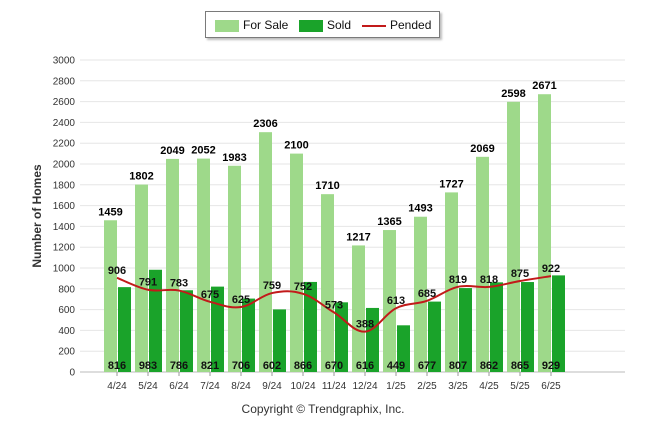 The width and height of the screenshot is (646, 434). Describe the element at coordinates (389, 222) in the screenshot. I see `for-sale-value-label: 1365` at that location.